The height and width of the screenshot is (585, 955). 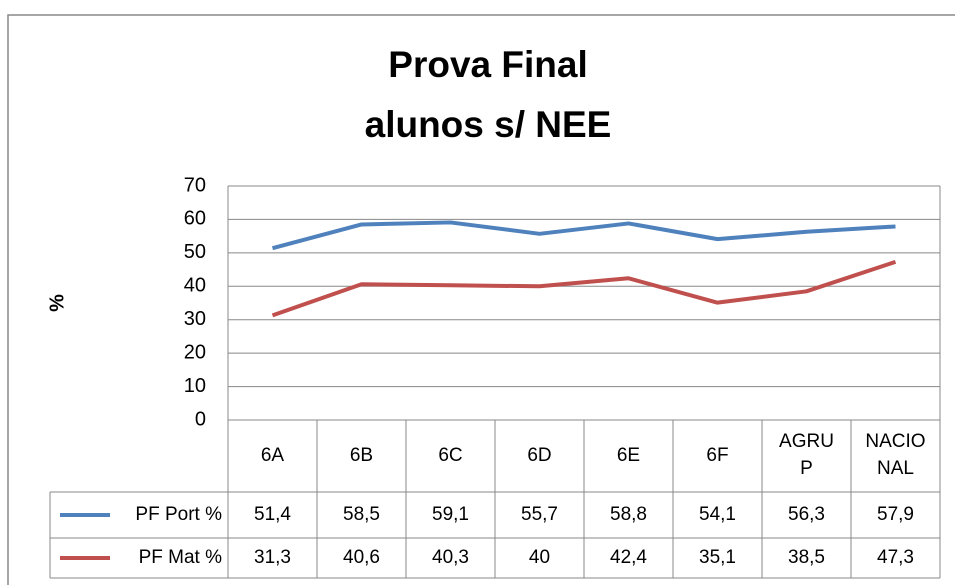 I want to click on data-label: 55,7, so click(x=539, y=514).